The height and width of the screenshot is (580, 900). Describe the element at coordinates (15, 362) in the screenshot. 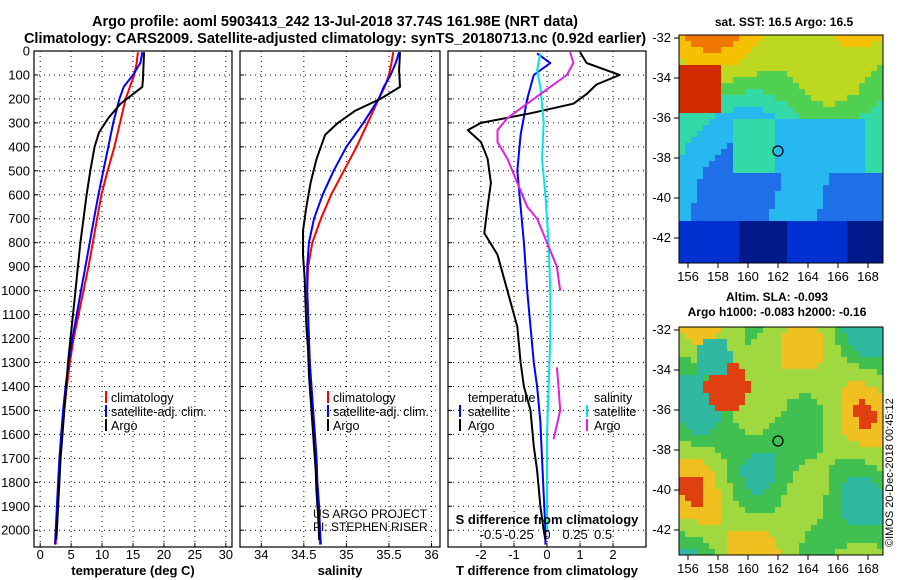

I see `depth-tick-label: 1300` at that location.